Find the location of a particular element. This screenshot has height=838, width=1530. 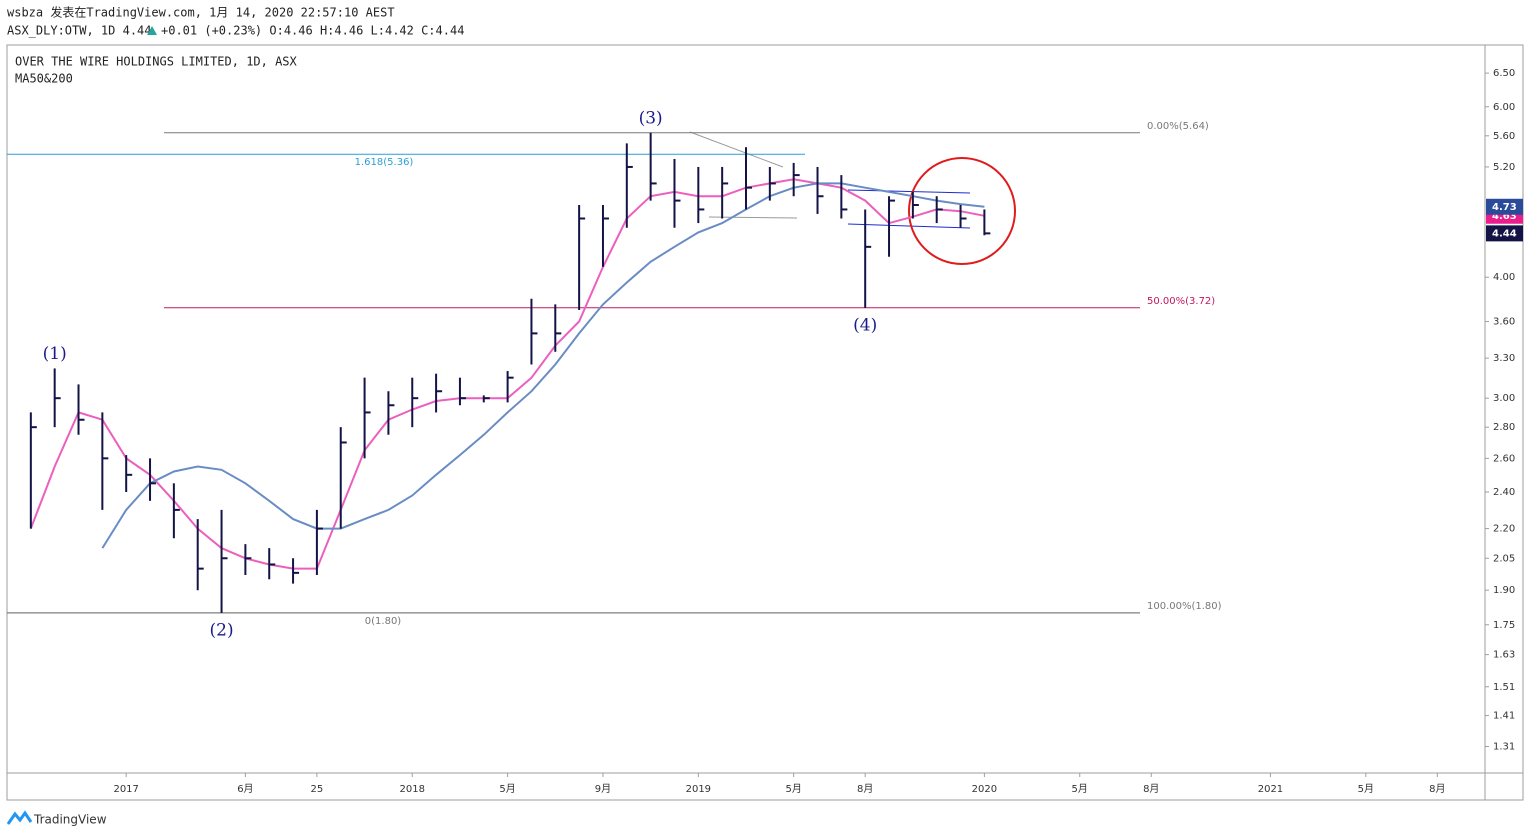

x-tick-label: 6月 is located at coordinates (245, 789).